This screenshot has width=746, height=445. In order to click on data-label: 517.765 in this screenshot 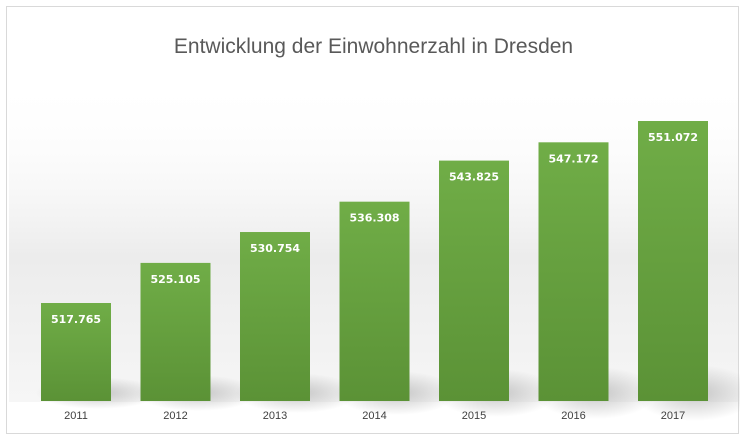, I will do `click(76, 319)`.